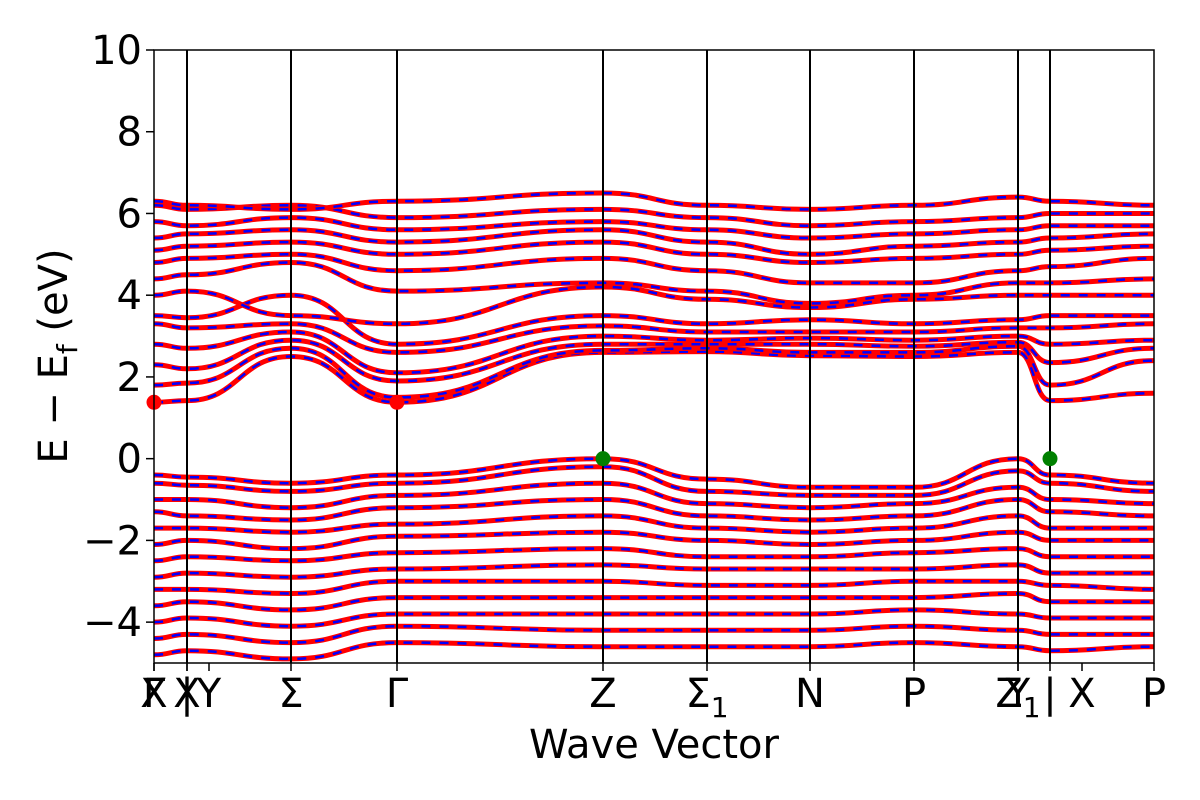  I want to click on x-axis-title: Wave Vector, so click(654, 745).